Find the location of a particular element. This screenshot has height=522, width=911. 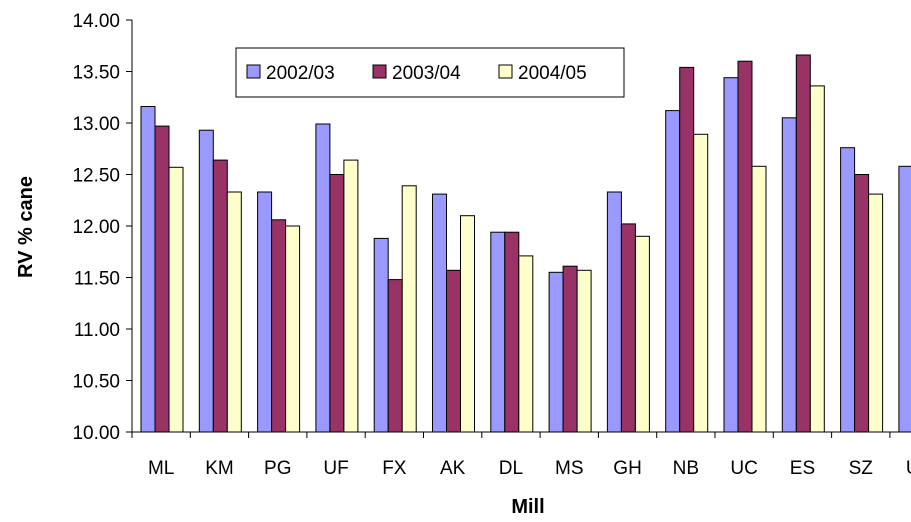

x-tick-label-uk: UK is located at coordinates (908, 468).